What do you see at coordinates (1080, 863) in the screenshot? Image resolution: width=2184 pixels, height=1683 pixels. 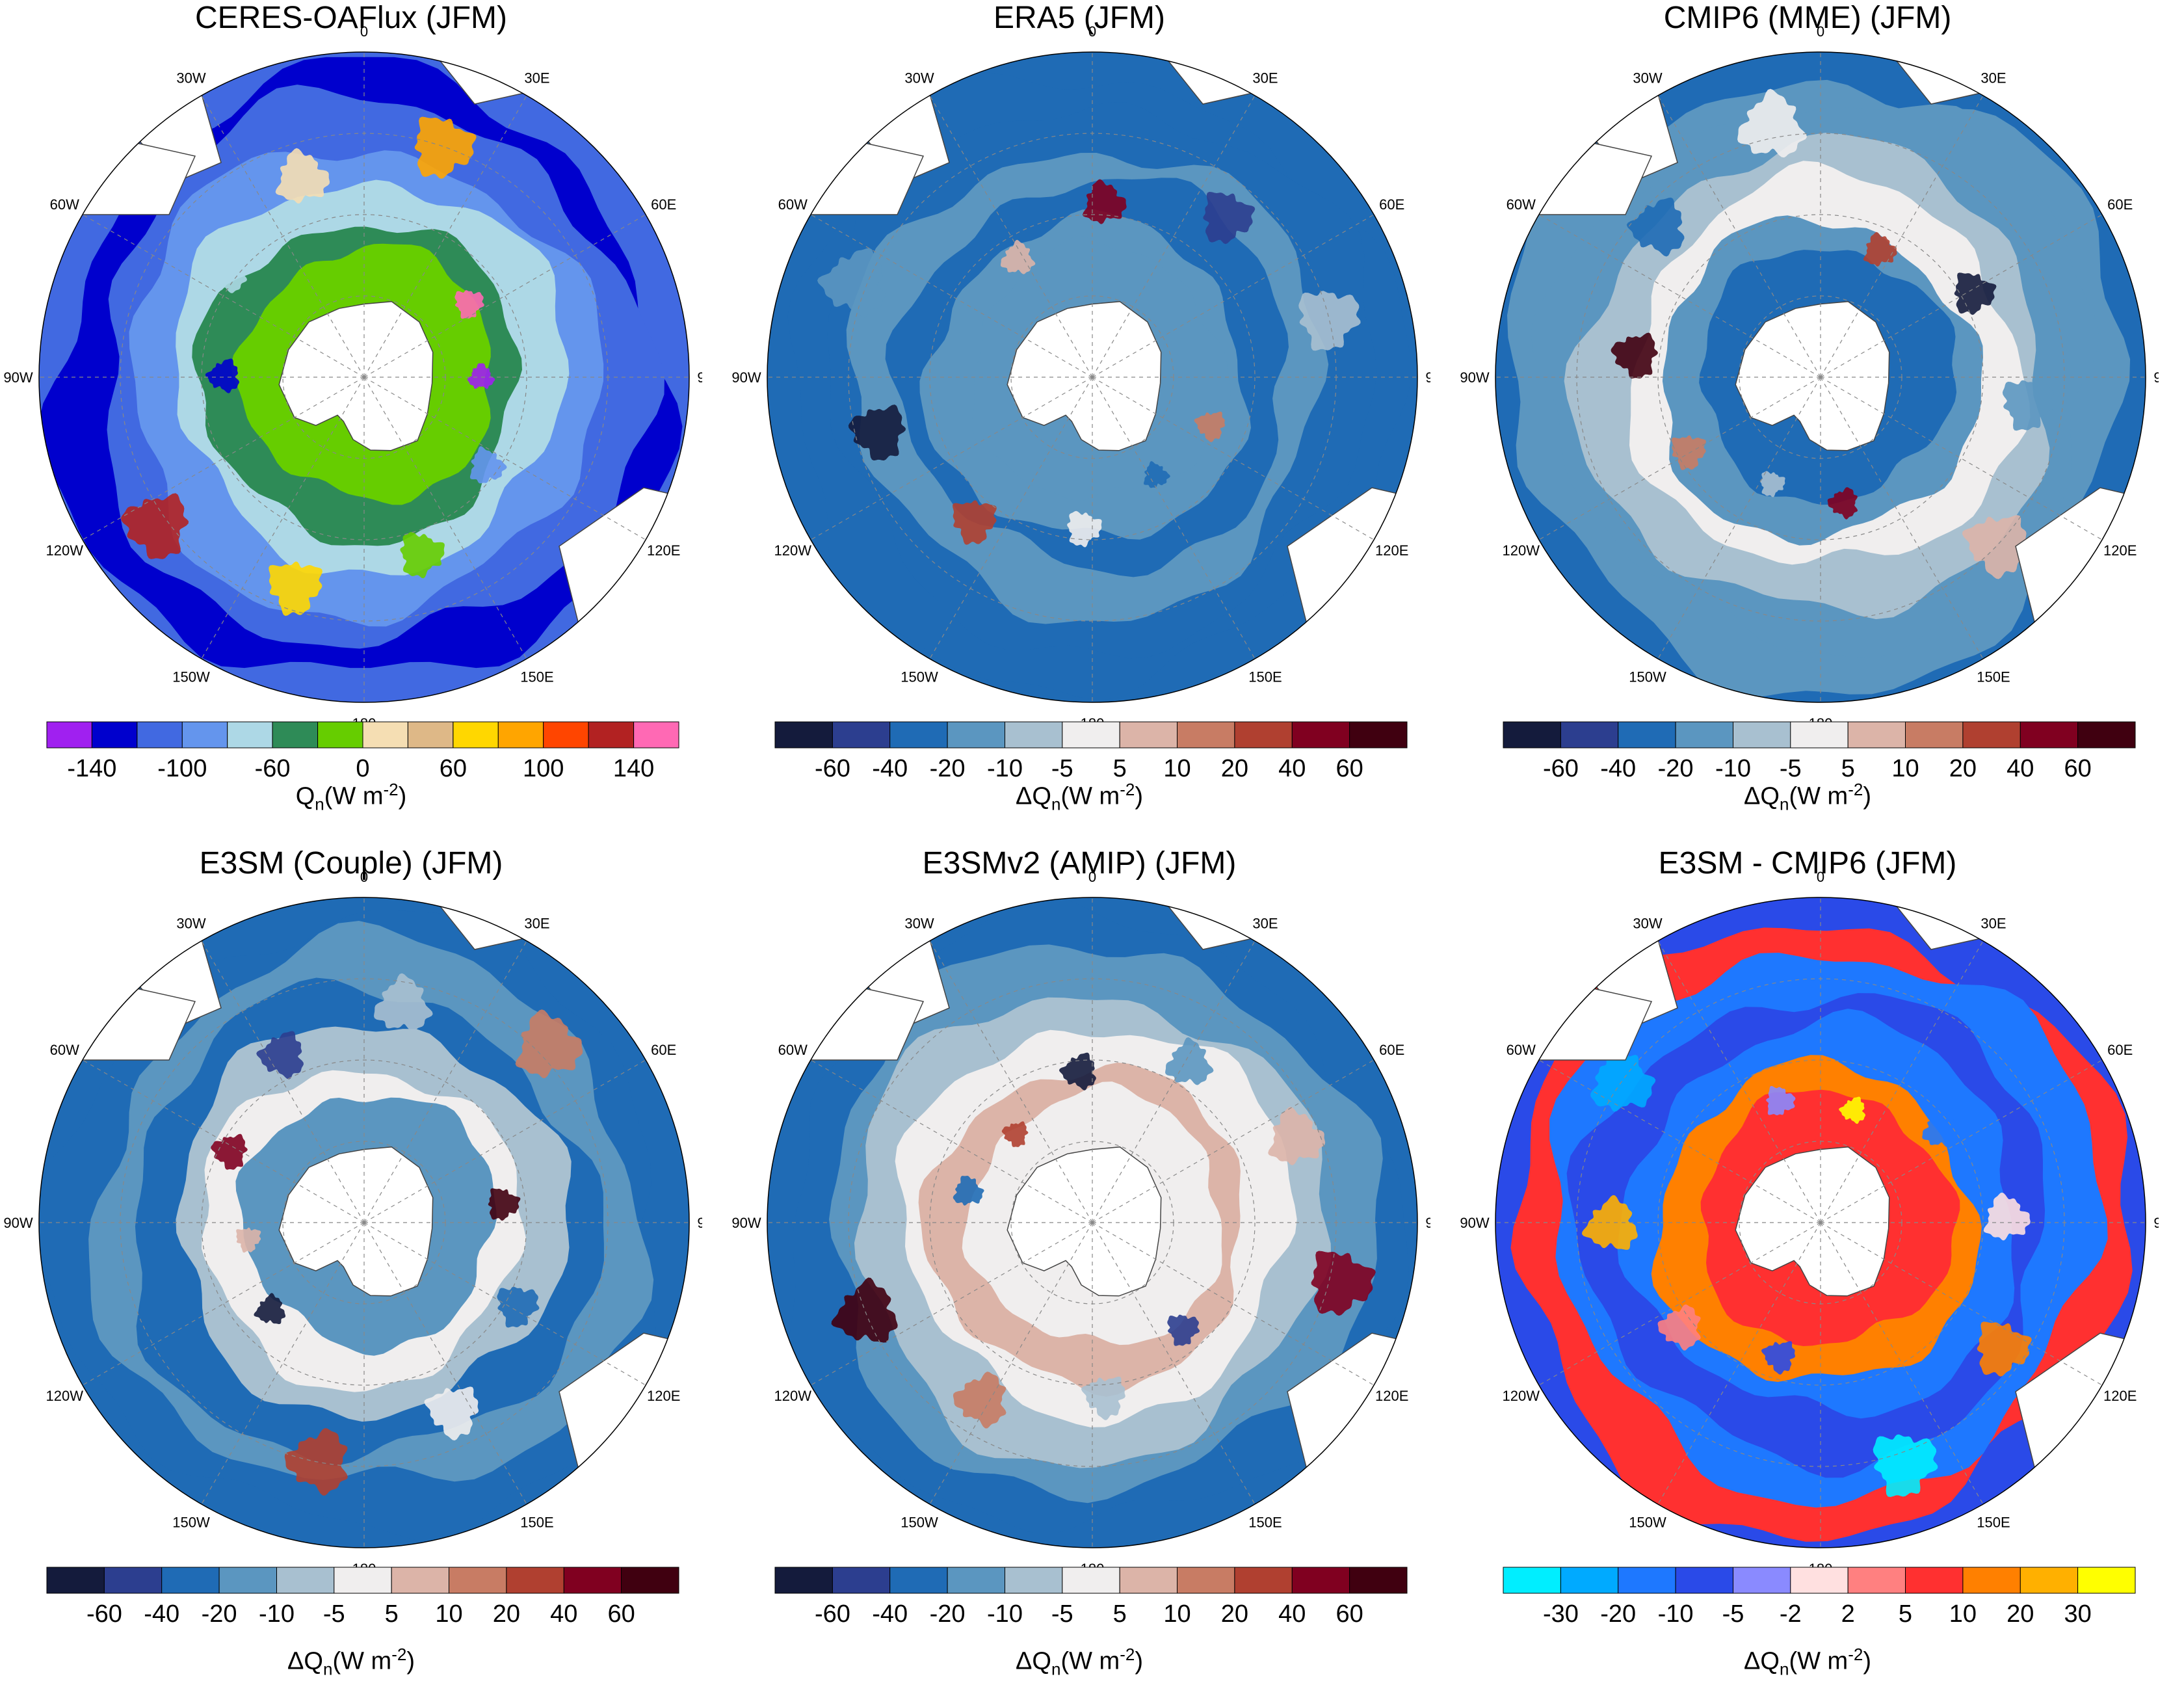 I see `panel-title: E3SMv2 (AMIP) (JFM)` at bounding box center [1080, 863].